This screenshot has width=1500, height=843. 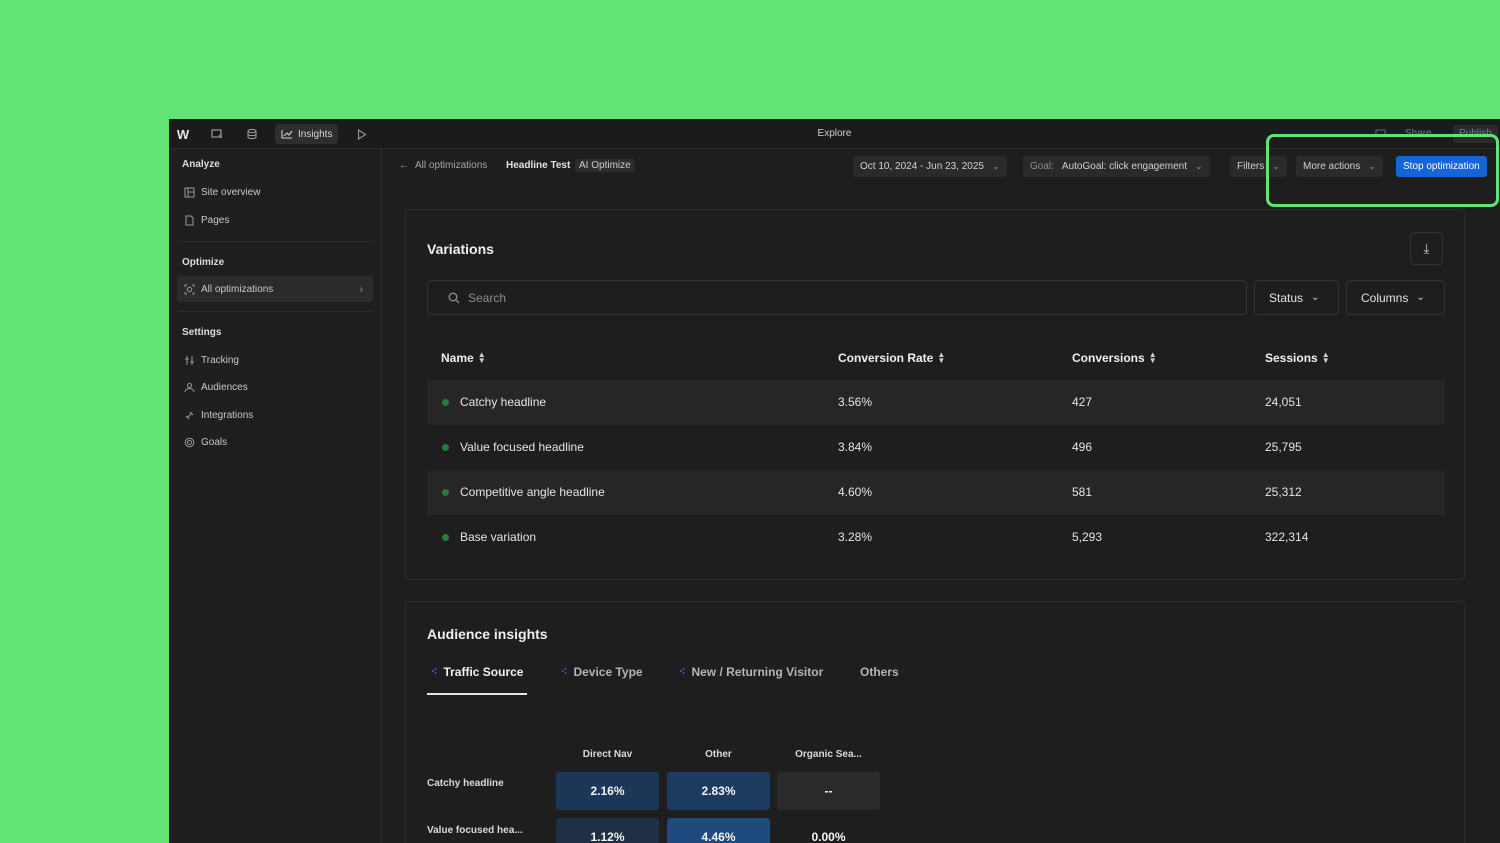 I want to click on heatmap-column-header: Other, so click(x=718, y=754).